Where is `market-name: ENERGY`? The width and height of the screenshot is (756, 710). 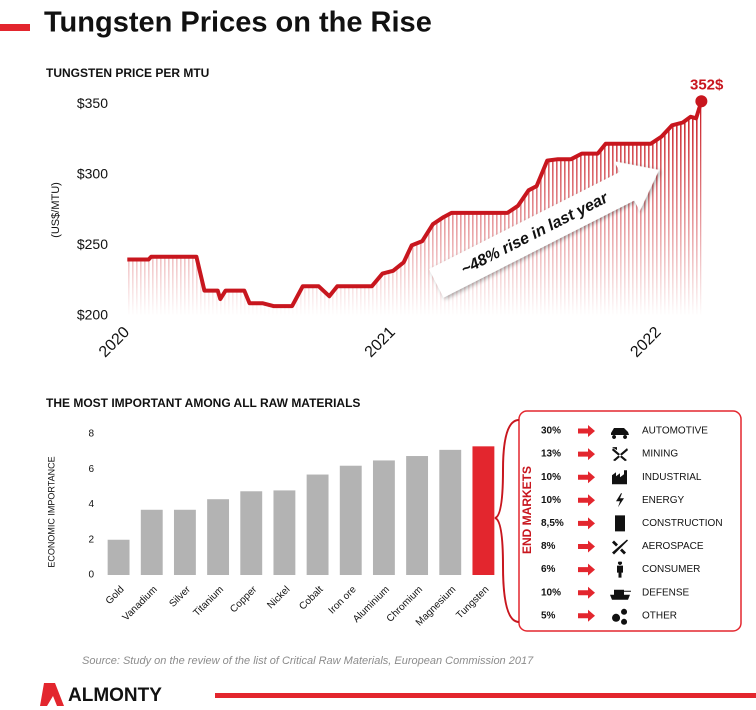
market-name: ENERGY is located at coordinates (663, 500).